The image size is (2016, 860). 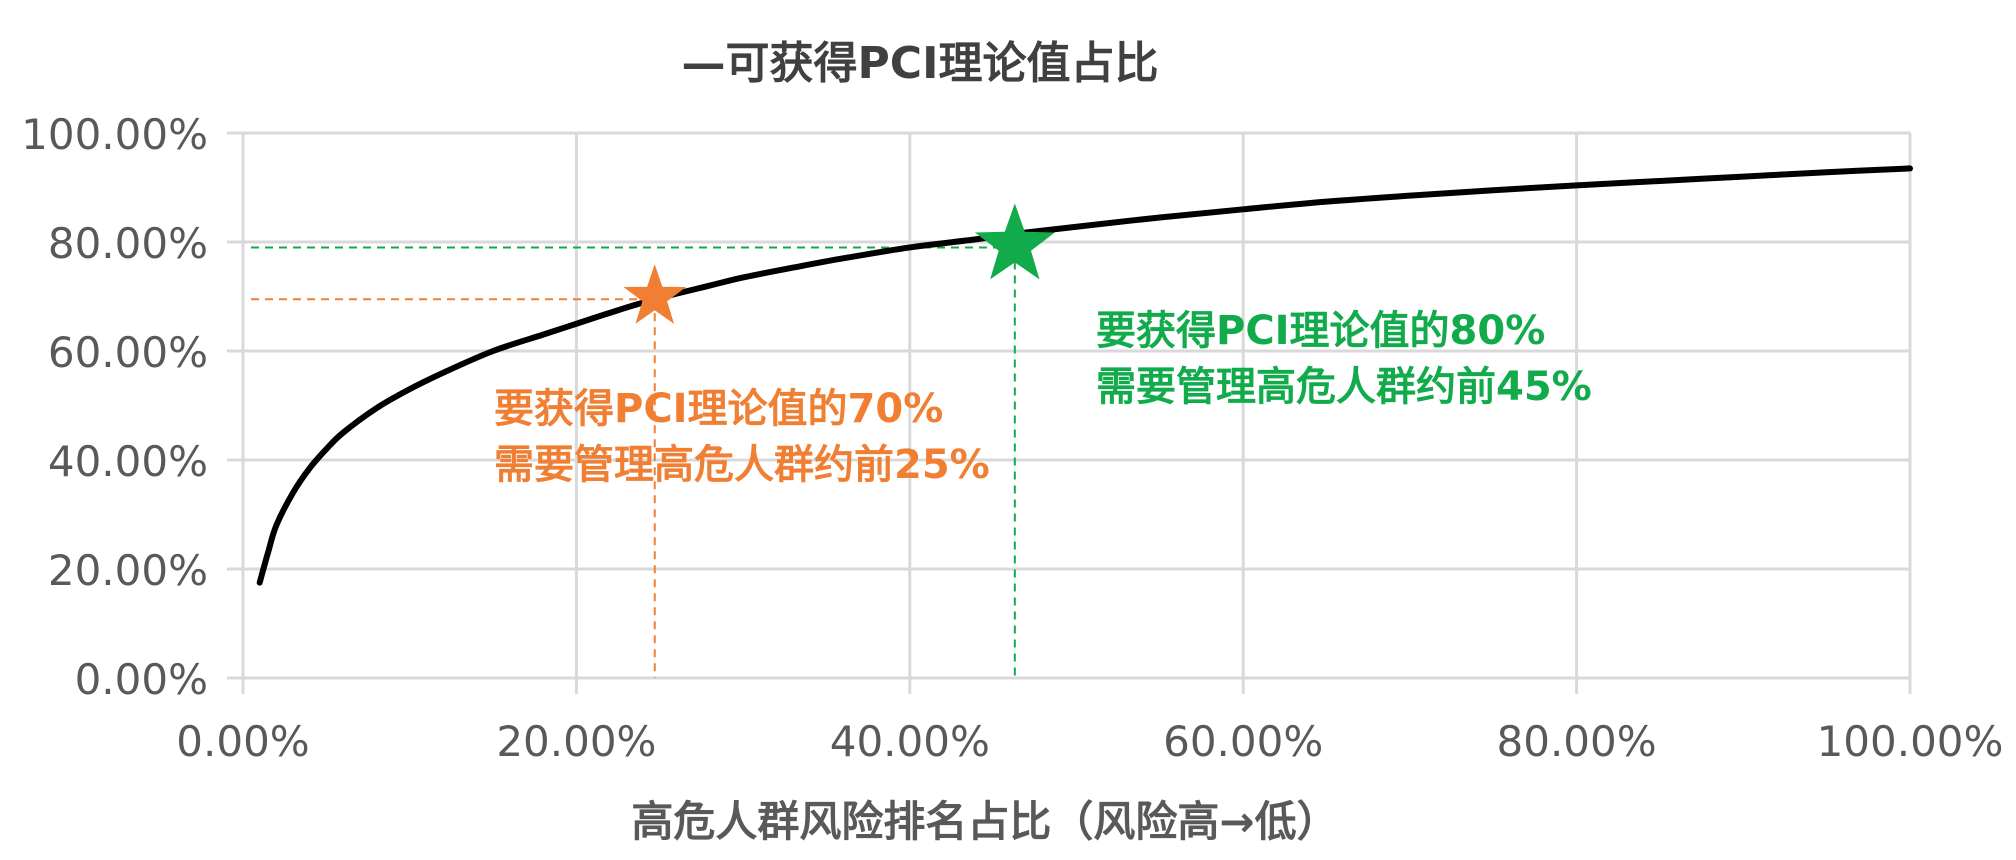 I want to click on chart-title: —可获得PCI理论值占比, so click(x=920, y=63).